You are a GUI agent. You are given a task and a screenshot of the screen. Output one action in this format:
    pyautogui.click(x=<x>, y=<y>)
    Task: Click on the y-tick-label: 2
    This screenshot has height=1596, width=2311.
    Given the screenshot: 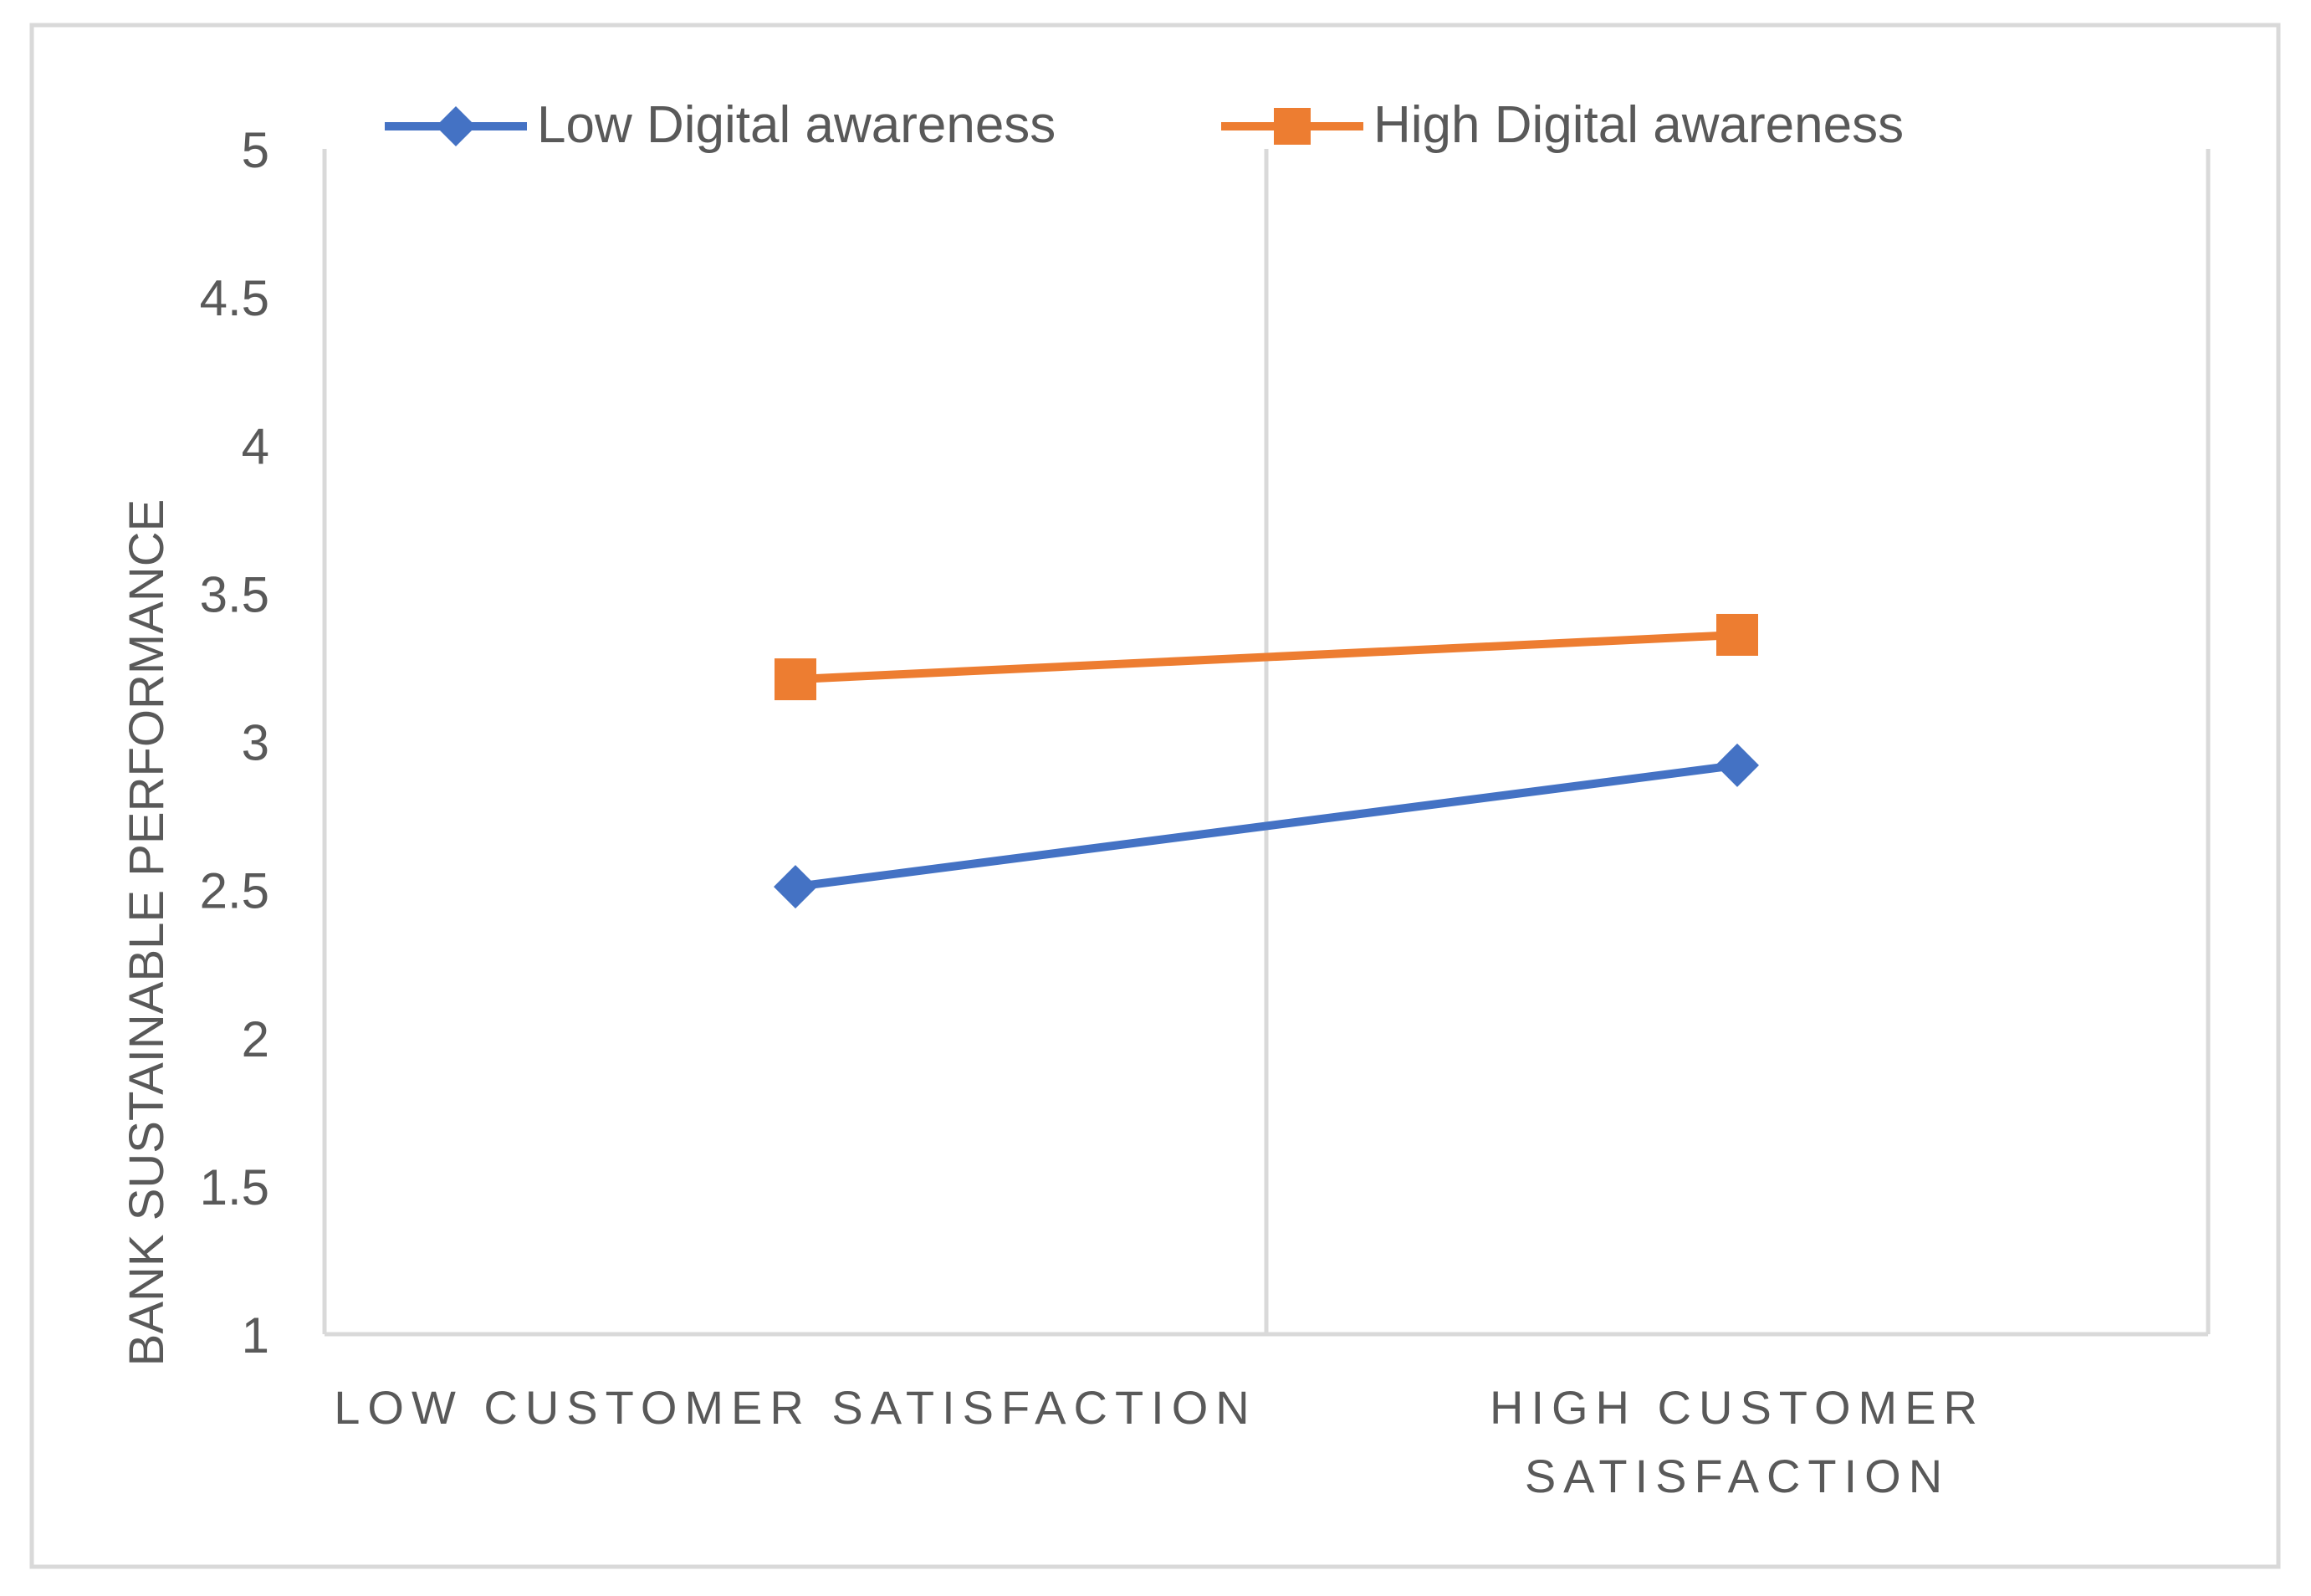 What is the action you would take?
    pyautogui.click(x=255, y=1039)
    